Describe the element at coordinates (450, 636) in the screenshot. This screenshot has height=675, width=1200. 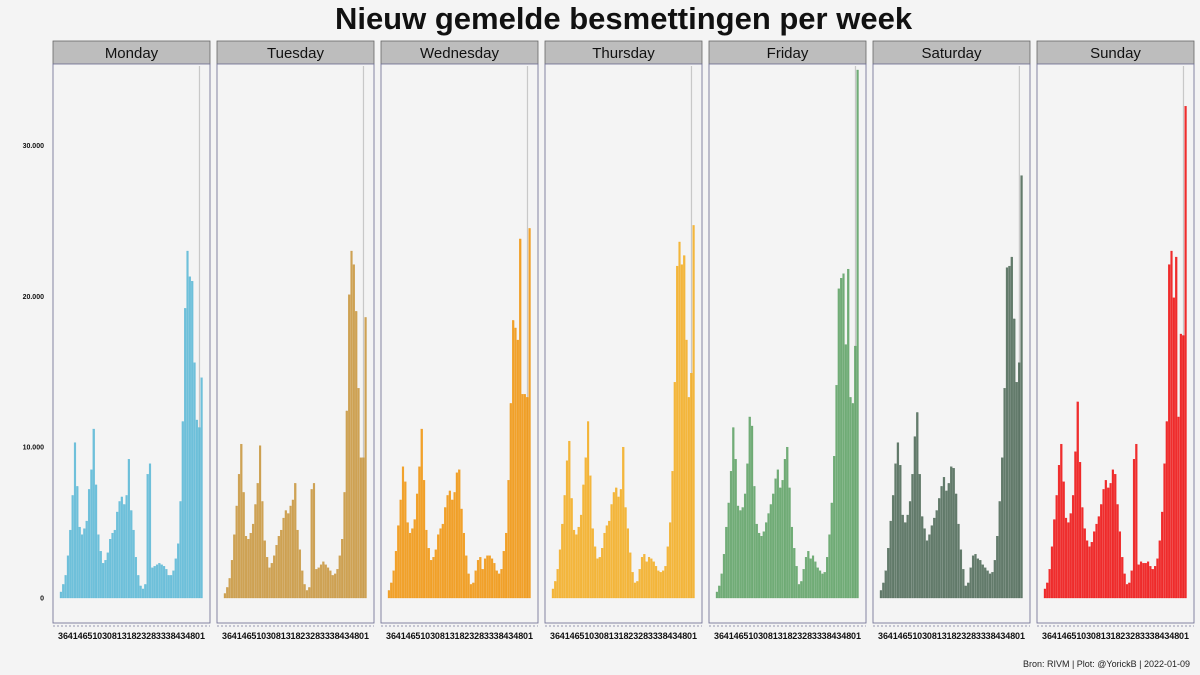
I see `x-tick-label: 13` at that location.